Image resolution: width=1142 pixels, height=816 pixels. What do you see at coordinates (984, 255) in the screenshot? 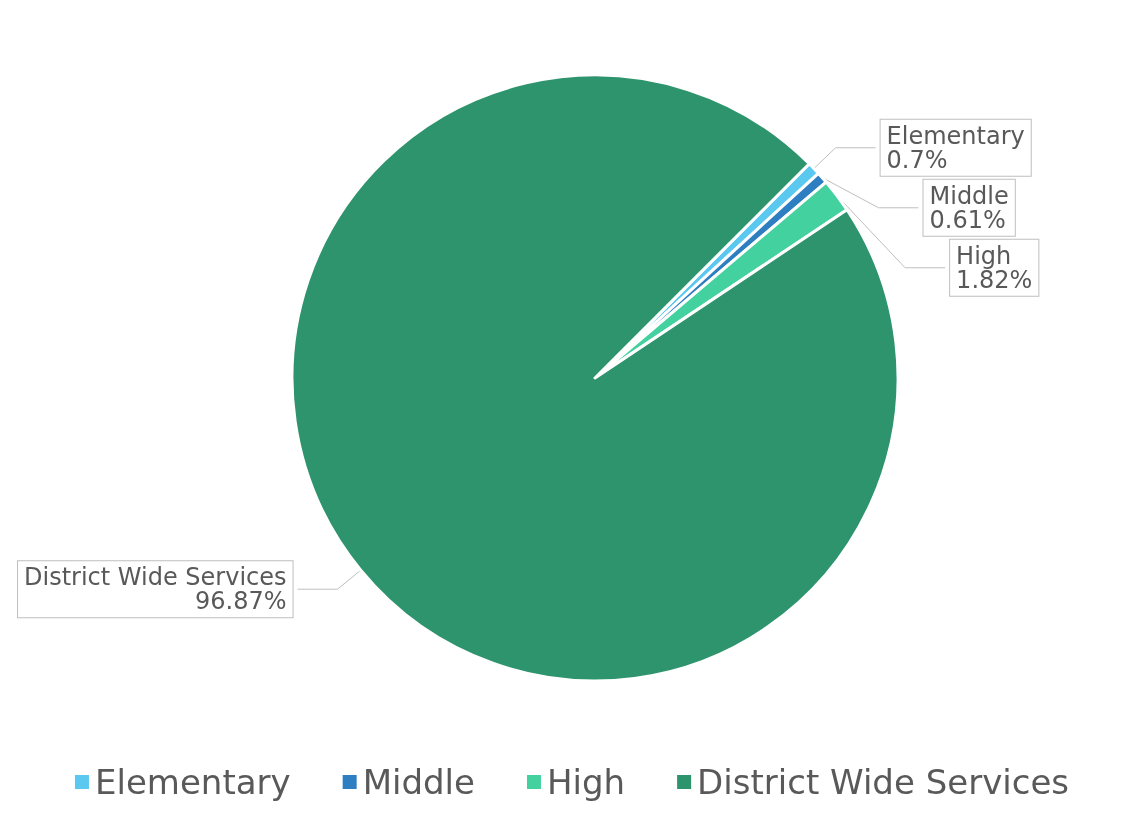
I see `slice-label: High` at bounding box center [984, 255].